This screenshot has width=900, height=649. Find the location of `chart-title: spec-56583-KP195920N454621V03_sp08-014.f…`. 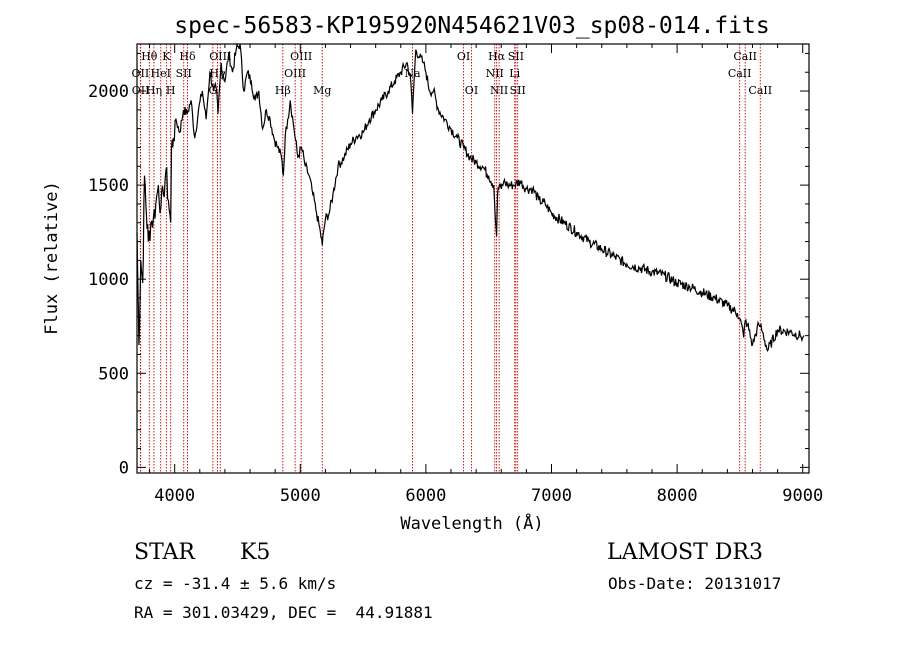

chart-title: spec-56583-KP195920N454621V03_sp08-014.f… is located at coordinates (471, 26).